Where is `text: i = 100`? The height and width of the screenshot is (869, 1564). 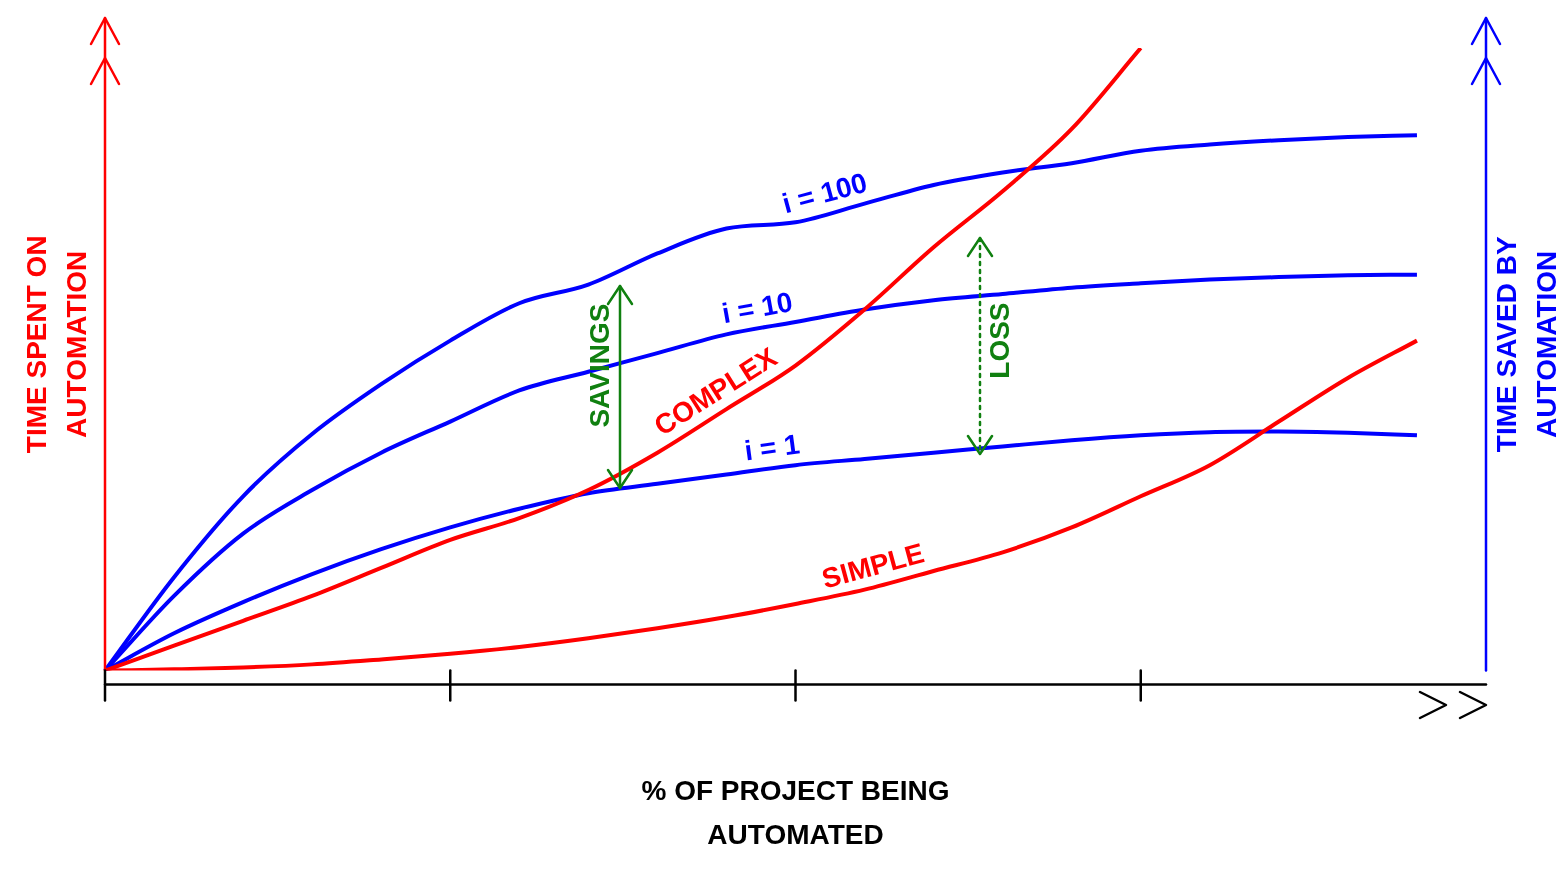
text: i = 100 is located at coordinates (824, 193).